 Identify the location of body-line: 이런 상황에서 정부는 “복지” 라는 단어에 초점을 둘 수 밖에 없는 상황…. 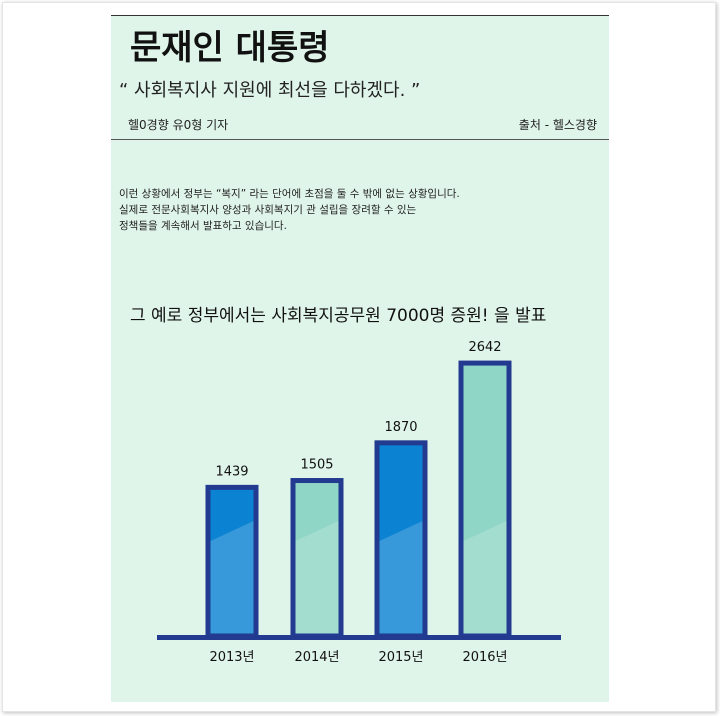
(289, 194).